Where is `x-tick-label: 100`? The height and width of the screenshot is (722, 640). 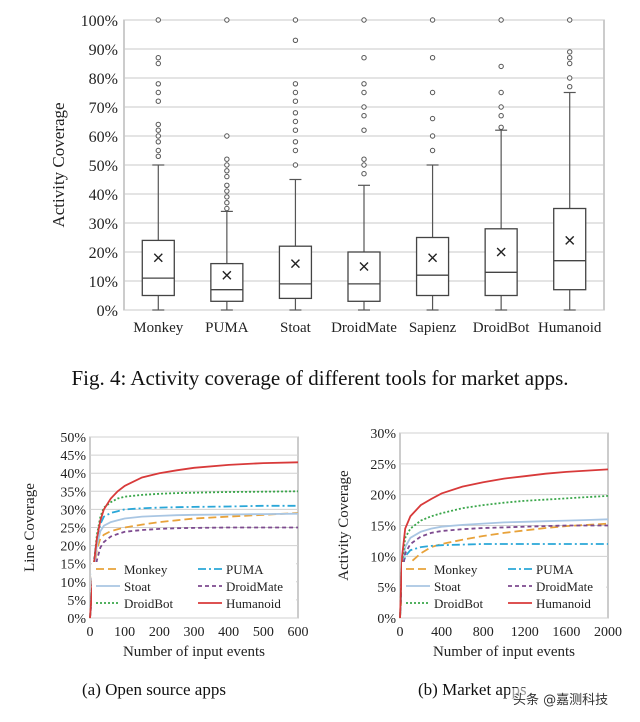 x-tick-label: 100 is located at coordinates (124, 632).